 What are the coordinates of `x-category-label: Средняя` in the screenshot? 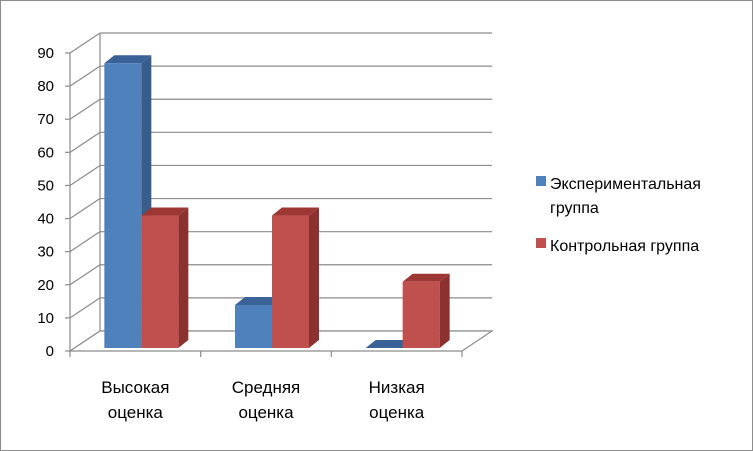 It's located at (266, 387).